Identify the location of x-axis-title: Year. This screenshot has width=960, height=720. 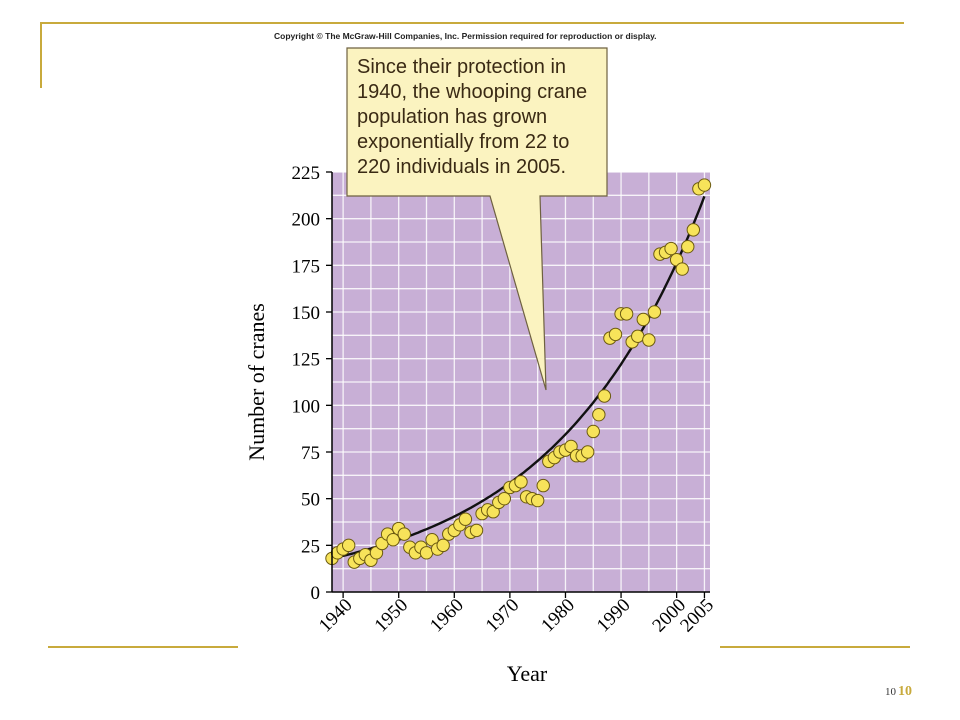
(527, 673).